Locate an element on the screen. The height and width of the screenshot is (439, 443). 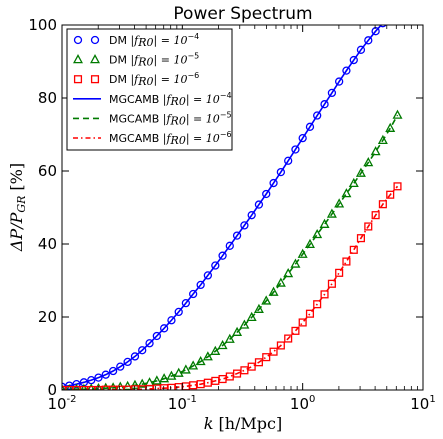
legend-label: DM |fR0| = 10−6 is located at coordinates (154, 79).